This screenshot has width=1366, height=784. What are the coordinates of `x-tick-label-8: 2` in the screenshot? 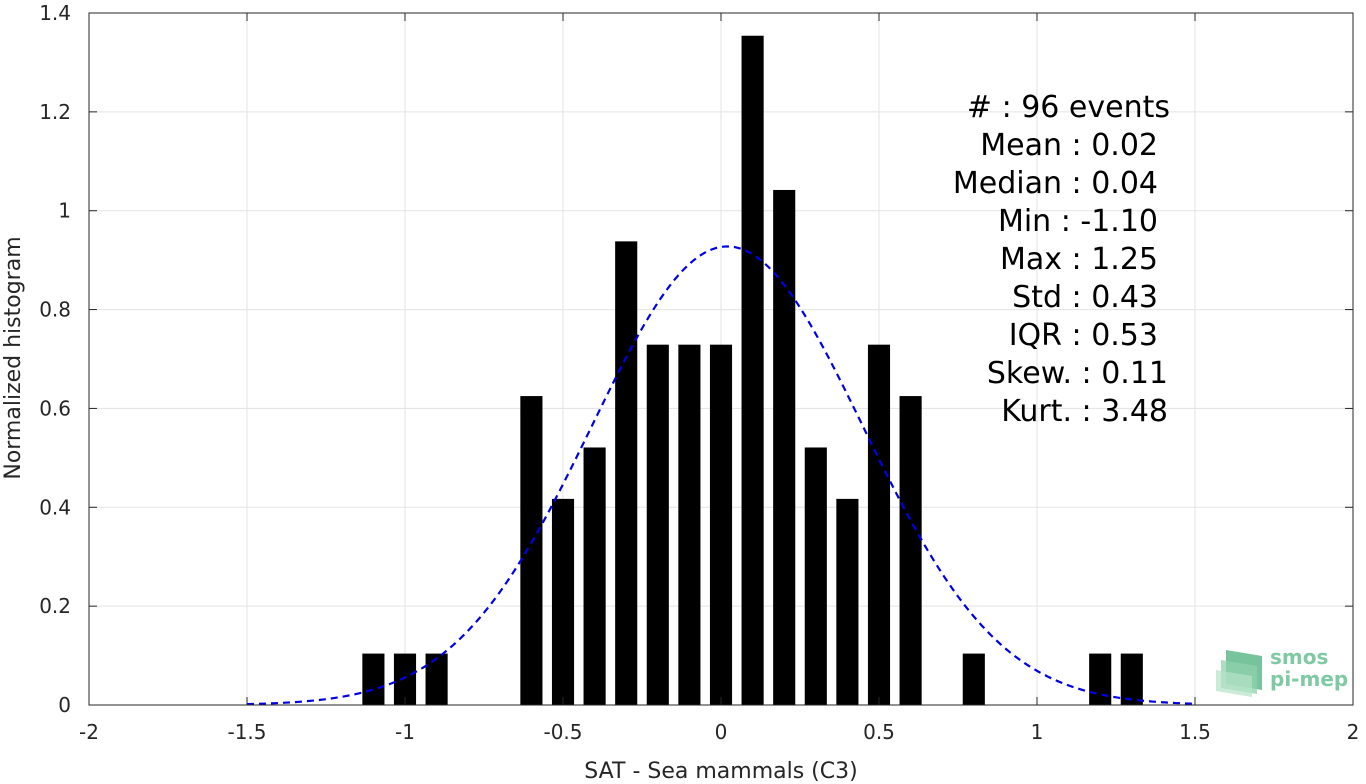 It's located at (1353, 732).